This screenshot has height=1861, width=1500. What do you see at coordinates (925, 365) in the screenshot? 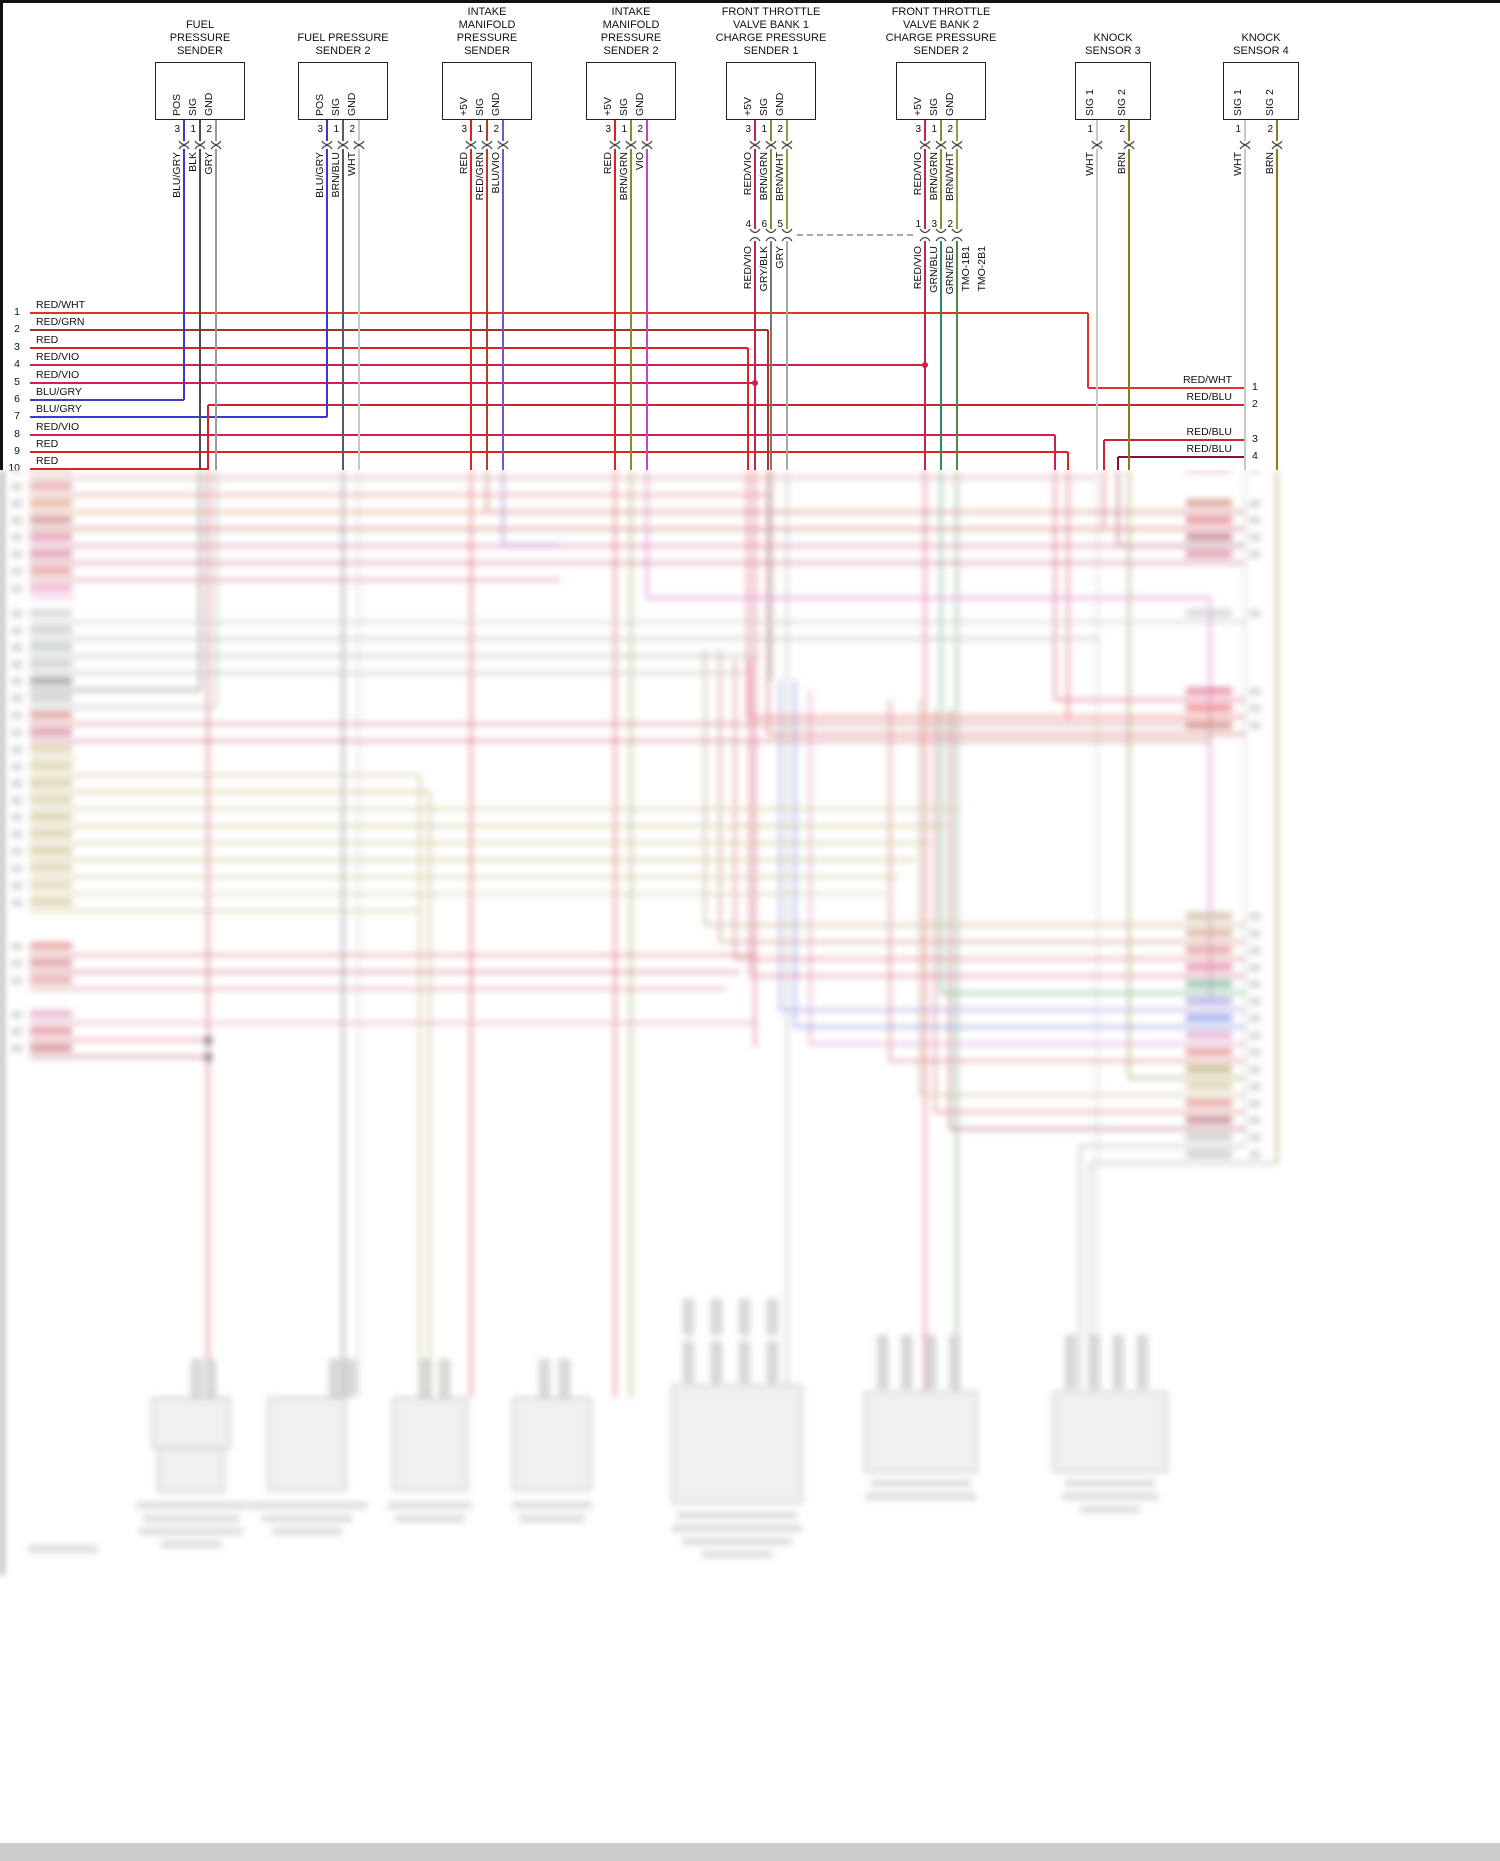
I see `junction-dot` at bounding box center [925, 365].